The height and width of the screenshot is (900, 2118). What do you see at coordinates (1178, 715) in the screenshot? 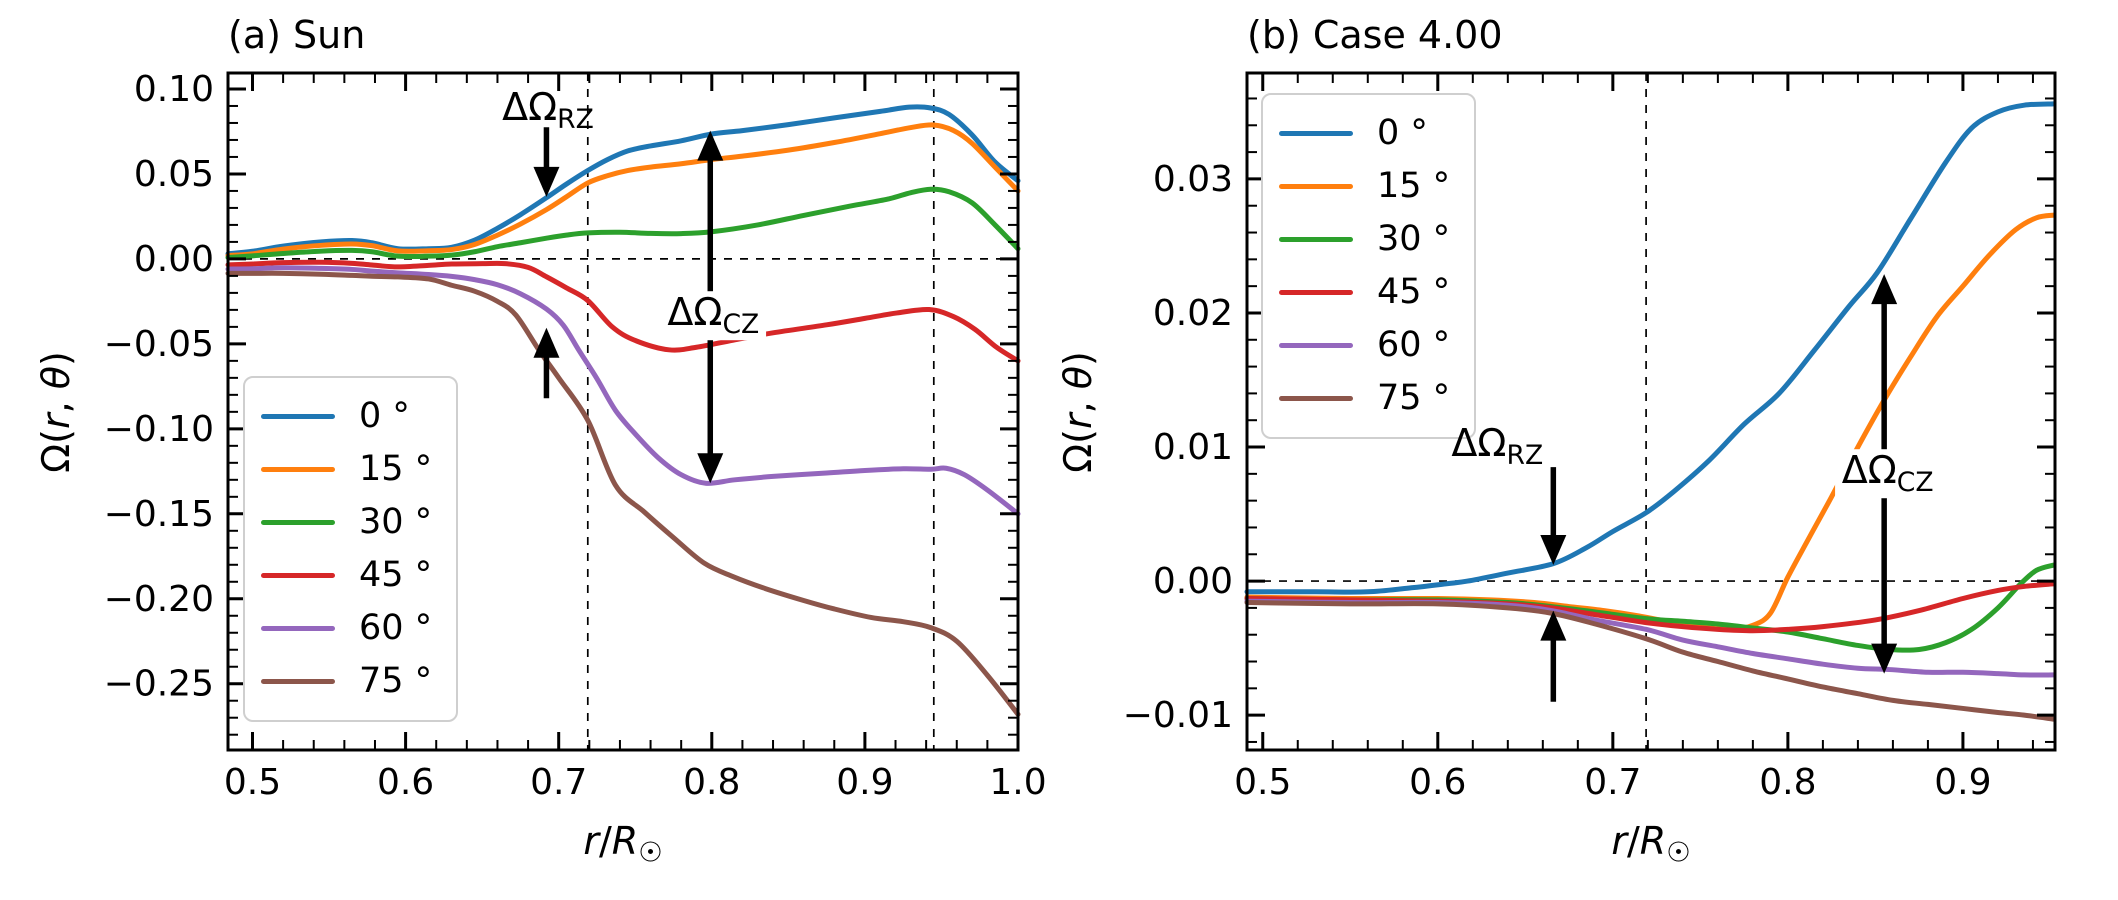
I see `y-tick-label: −0.01` at bounding box center [1178, 715].